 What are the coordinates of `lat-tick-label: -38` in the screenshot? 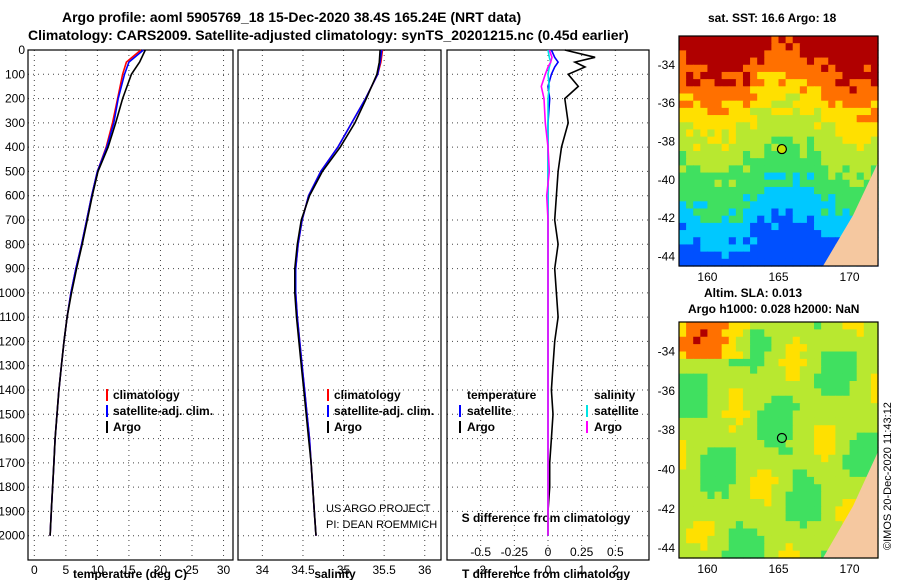 It's located at (667, 430).